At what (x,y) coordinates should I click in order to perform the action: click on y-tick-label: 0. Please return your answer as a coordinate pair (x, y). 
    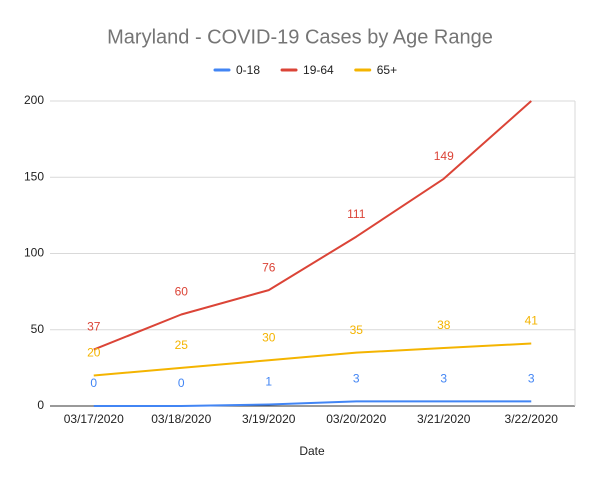
    Looking at the image, I should click on (40, 405).